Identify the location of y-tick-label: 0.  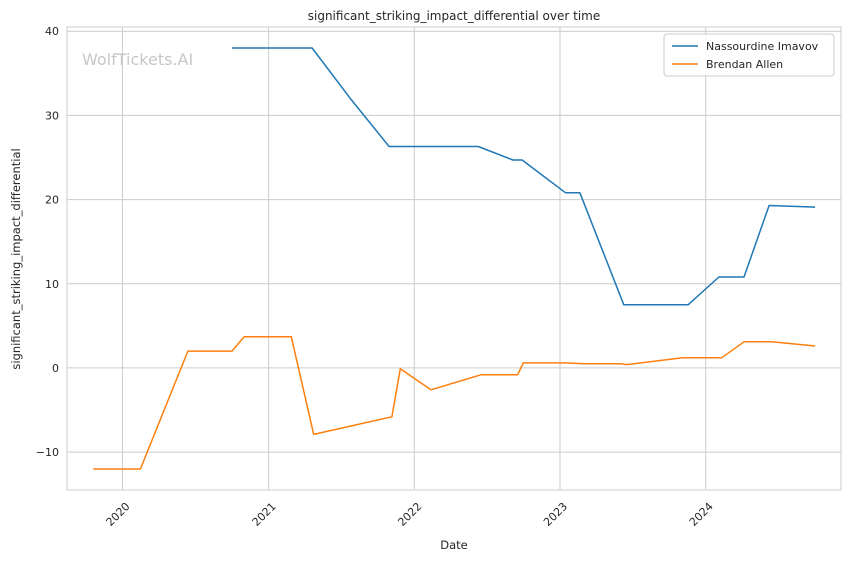
(55, 368).